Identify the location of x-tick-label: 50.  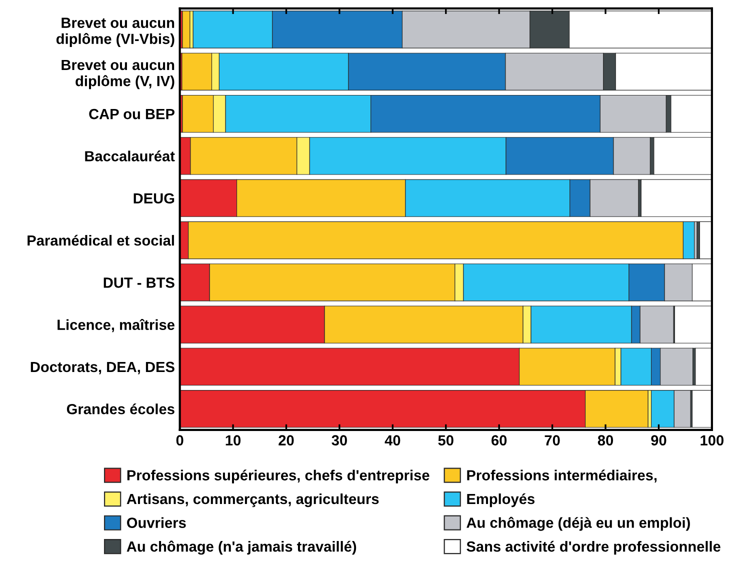
(446, 440).